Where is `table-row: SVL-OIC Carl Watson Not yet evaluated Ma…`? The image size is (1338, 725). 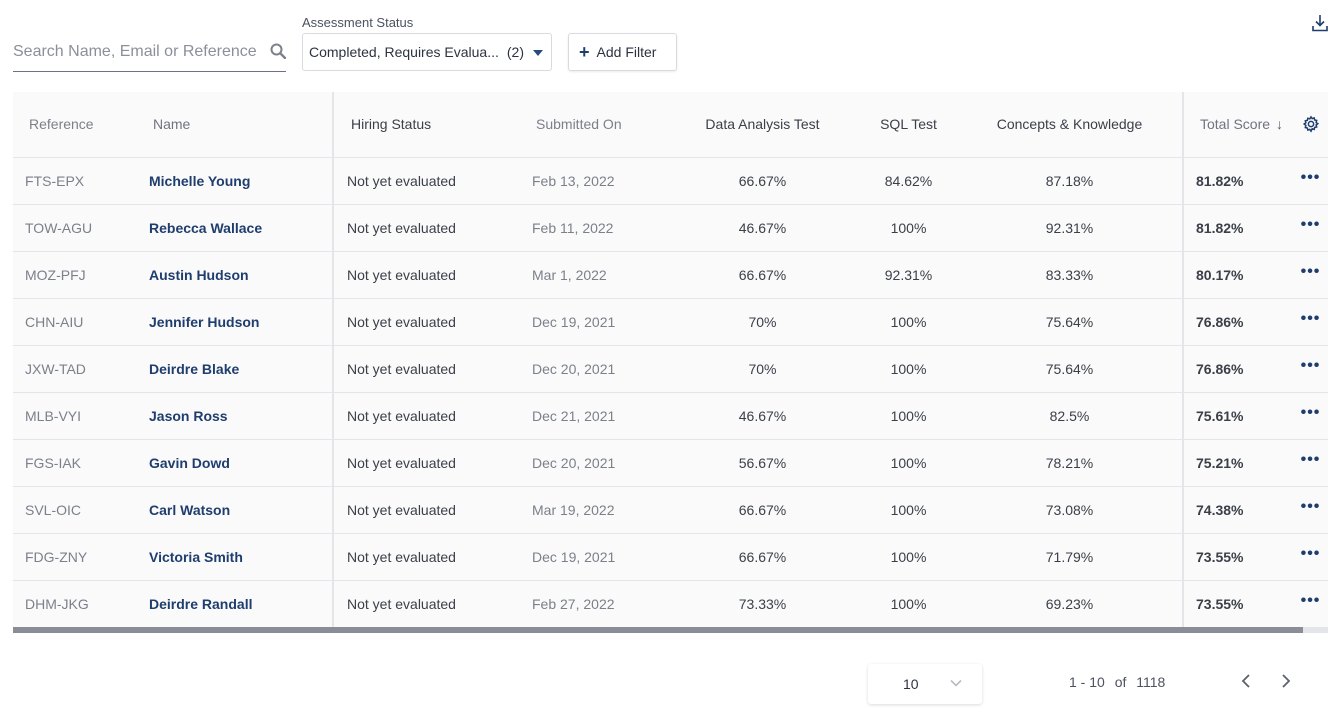 table-row: SVL-OIC Carl Watson Not yet evaluated Ma… is located at coordinates (670, 510).